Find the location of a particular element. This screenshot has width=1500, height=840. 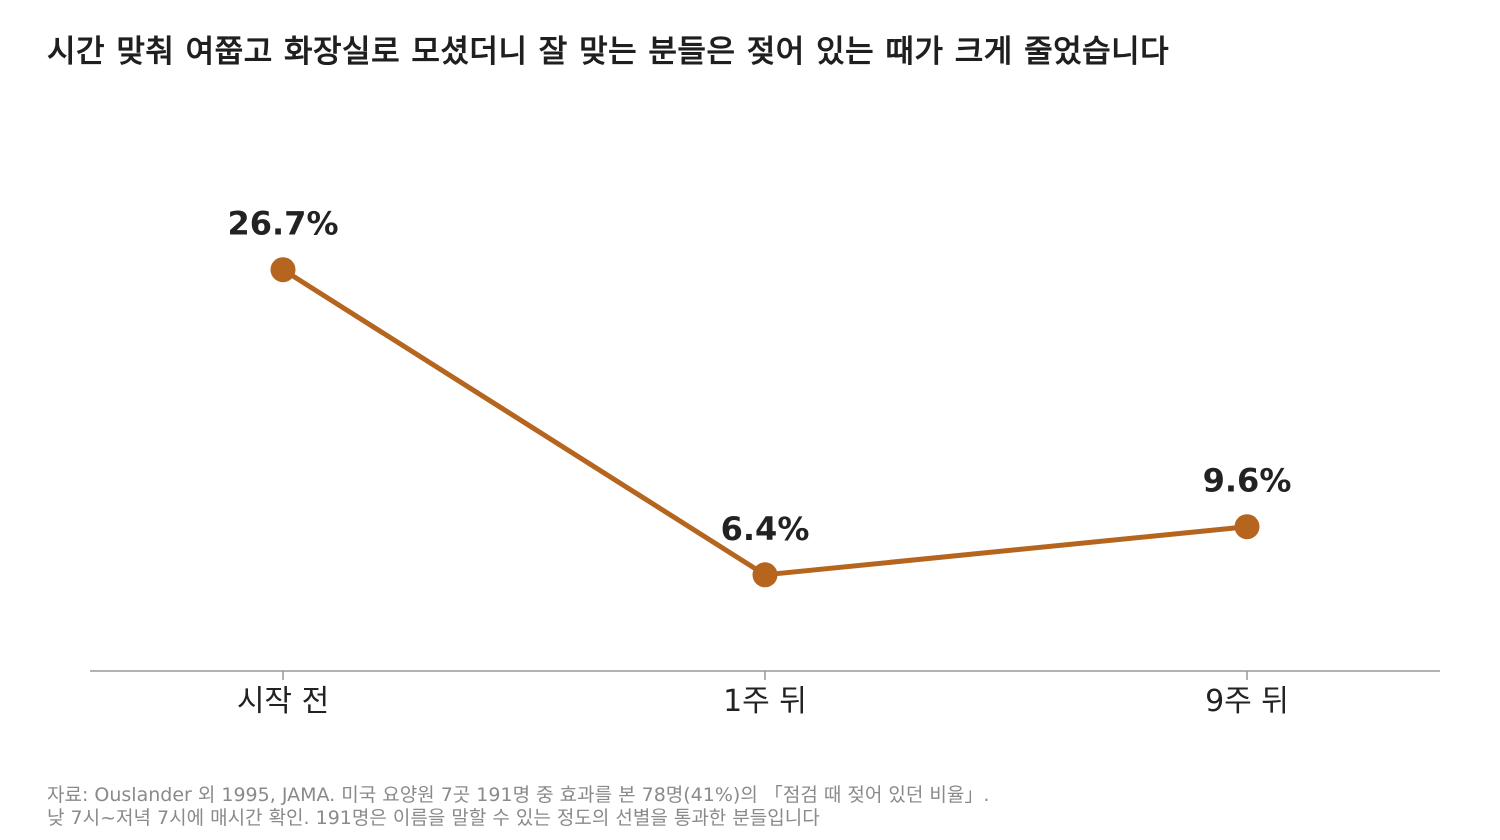

data-label: 9.6% is located at coordinates (1247, 481).